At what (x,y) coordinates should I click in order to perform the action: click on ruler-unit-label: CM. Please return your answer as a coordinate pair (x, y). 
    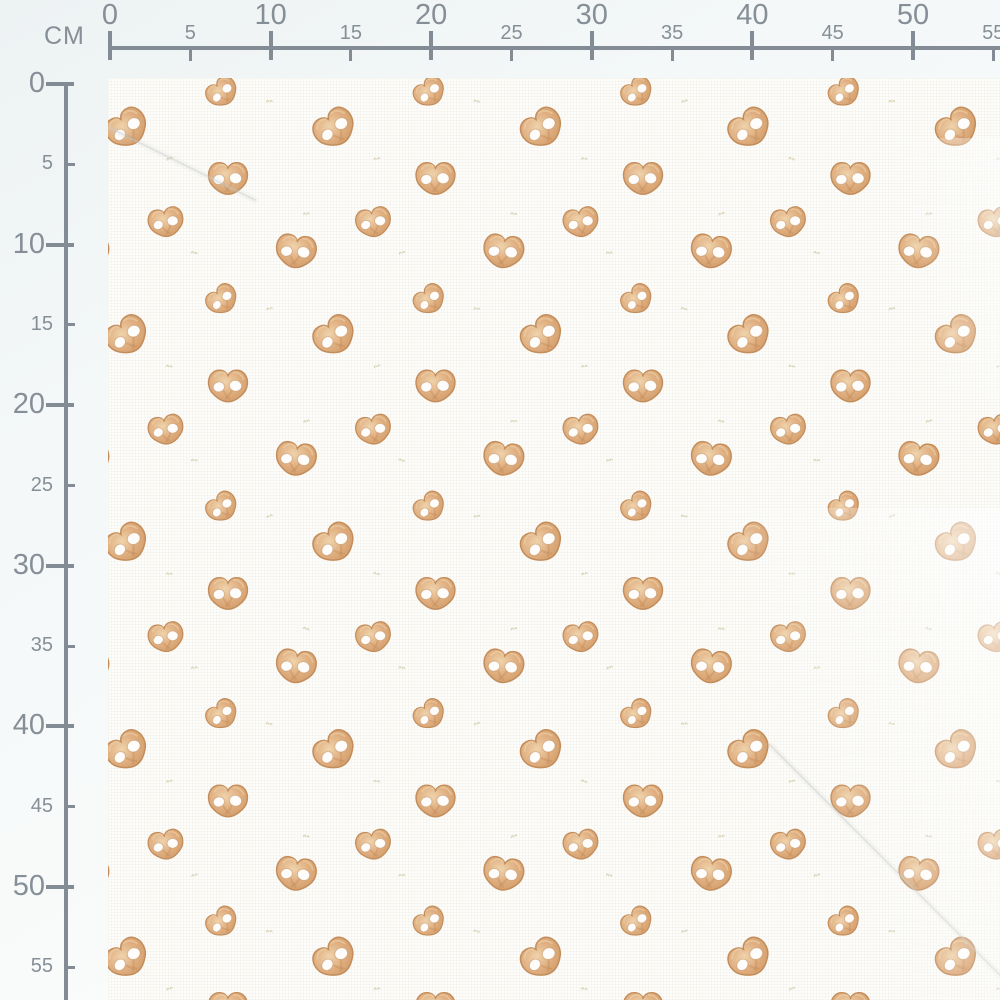
    Looking at the image, I should click on (64, 36).